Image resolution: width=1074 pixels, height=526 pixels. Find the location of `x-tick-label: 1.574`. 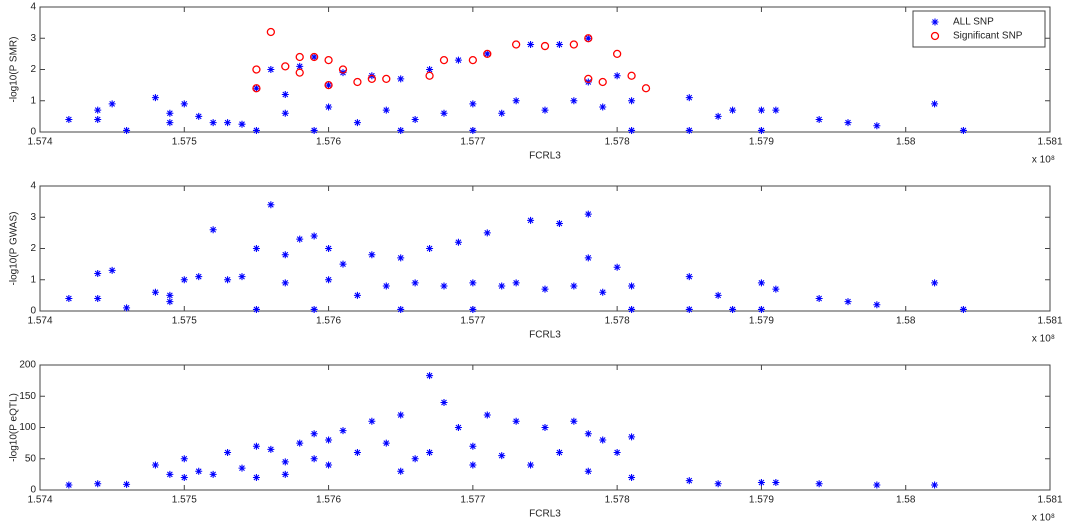

x-tick-label: 1.574 is located at coordinates (39, 500).